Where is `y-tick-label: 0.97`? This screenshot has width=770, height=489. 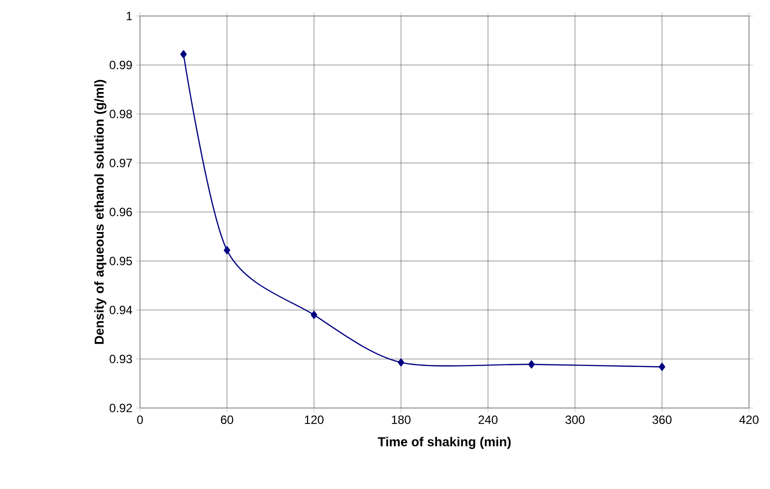
y-tick-label: 0.97 is located at coordinates (121, 163).